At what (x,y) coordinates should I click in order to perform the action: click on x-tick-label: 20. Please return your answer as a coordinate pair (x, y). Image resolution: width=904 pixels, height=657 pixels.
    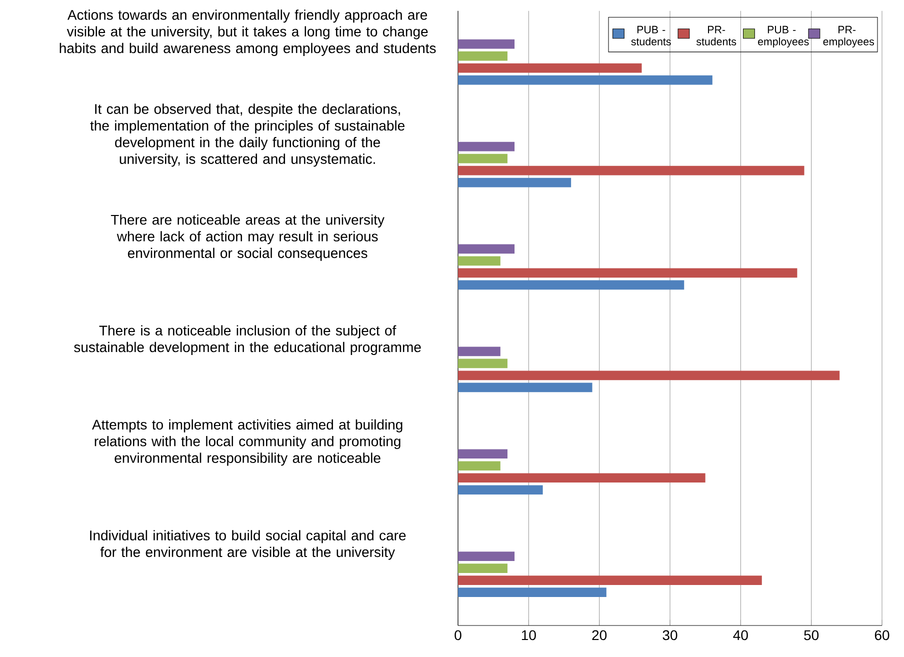
    Looking at the image, I should click on (599, 635).